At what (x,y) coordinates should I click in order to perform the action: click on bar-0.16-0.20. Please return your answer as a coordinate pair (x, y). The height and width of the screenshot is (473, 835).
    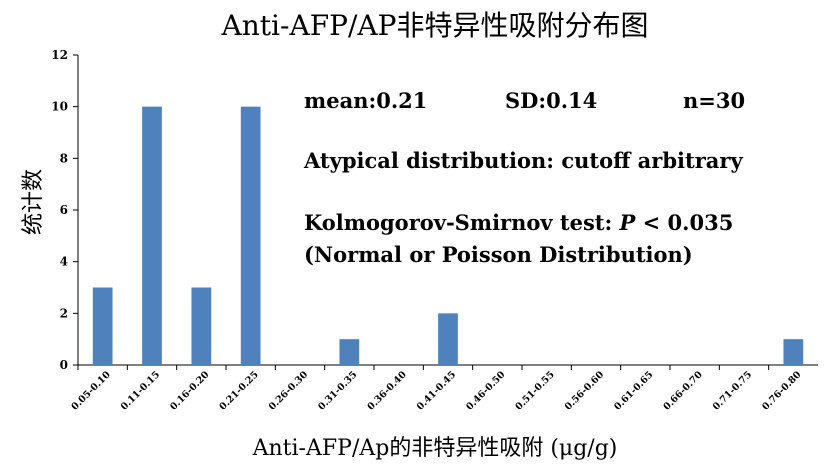
    Looking at the image, I should click on (201, 326).